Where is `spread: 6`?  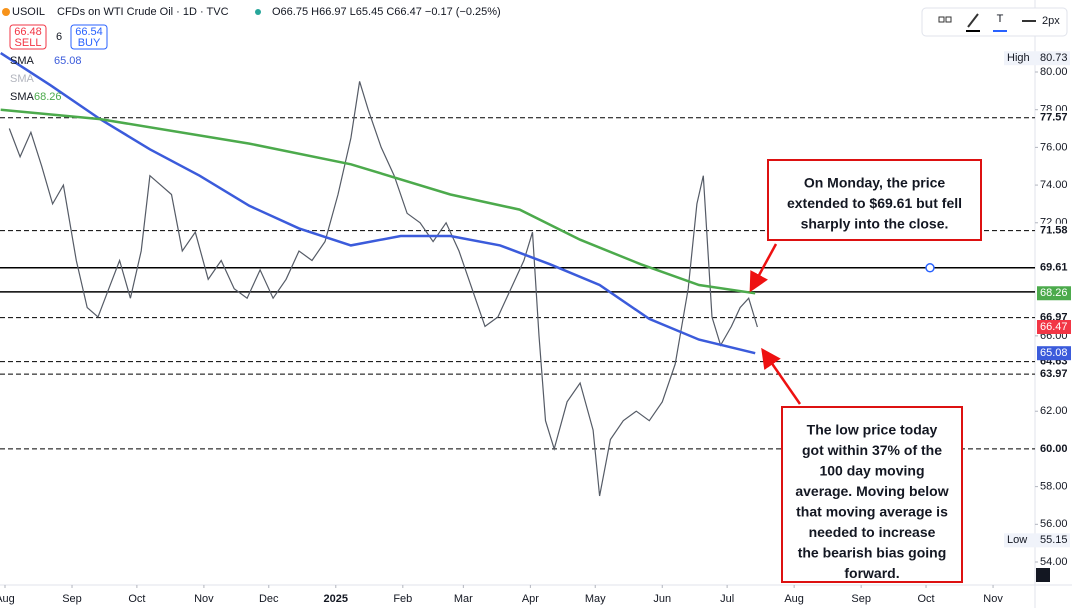
spread: 6 is located at coordinates (59, 37).